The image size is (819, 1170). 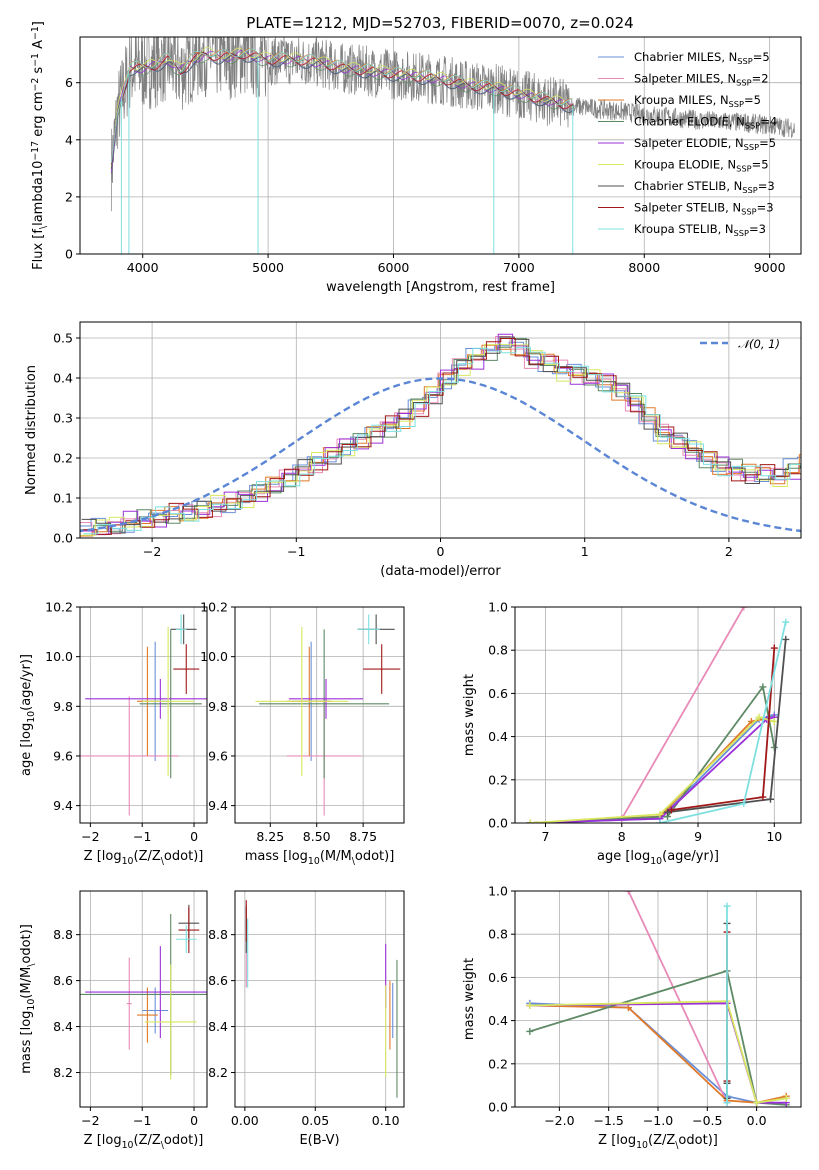 I want to click on x-tick-label: 4000, so click(x=143, y=267).